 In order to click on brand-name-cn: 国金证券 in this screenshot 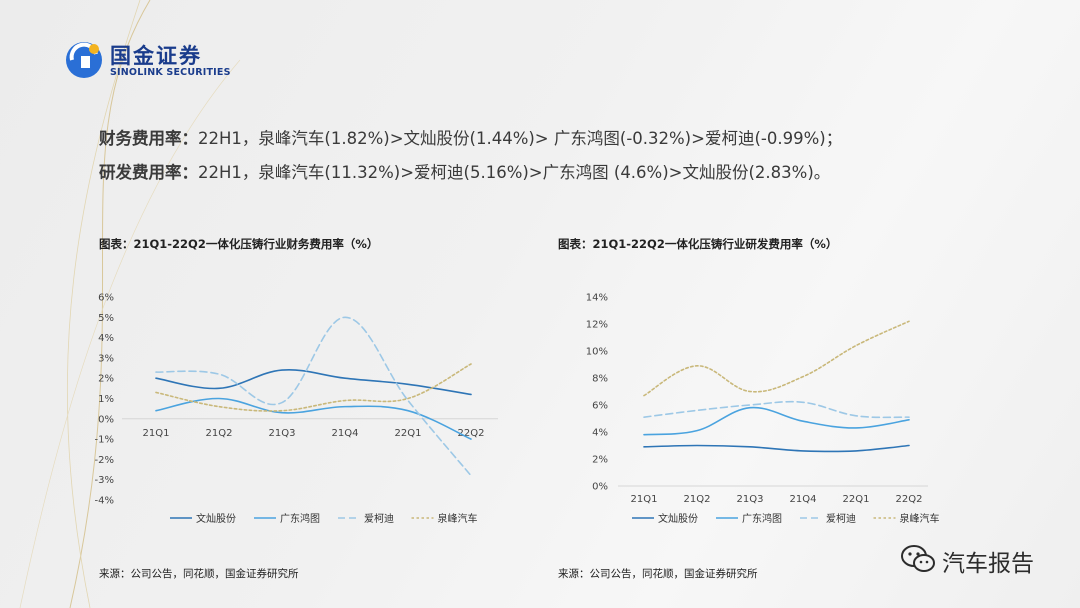, I will do `click(156, 56)`.